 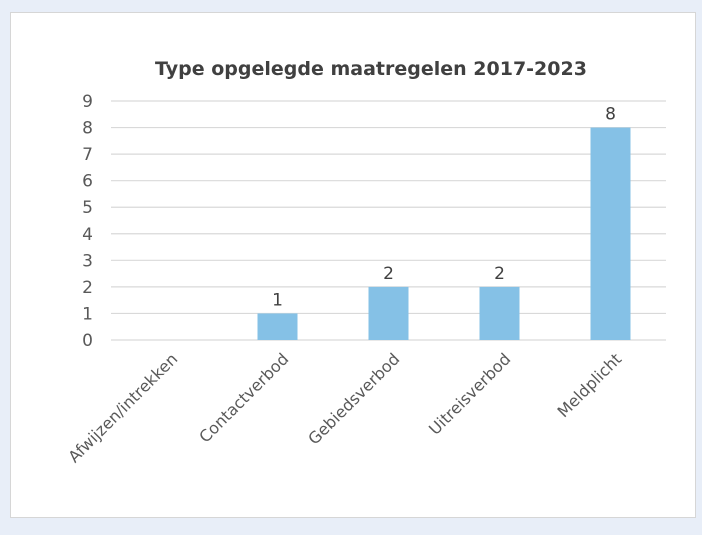 I want to click on x-tick-label: Meldplicht, so click(x=590, y=385).